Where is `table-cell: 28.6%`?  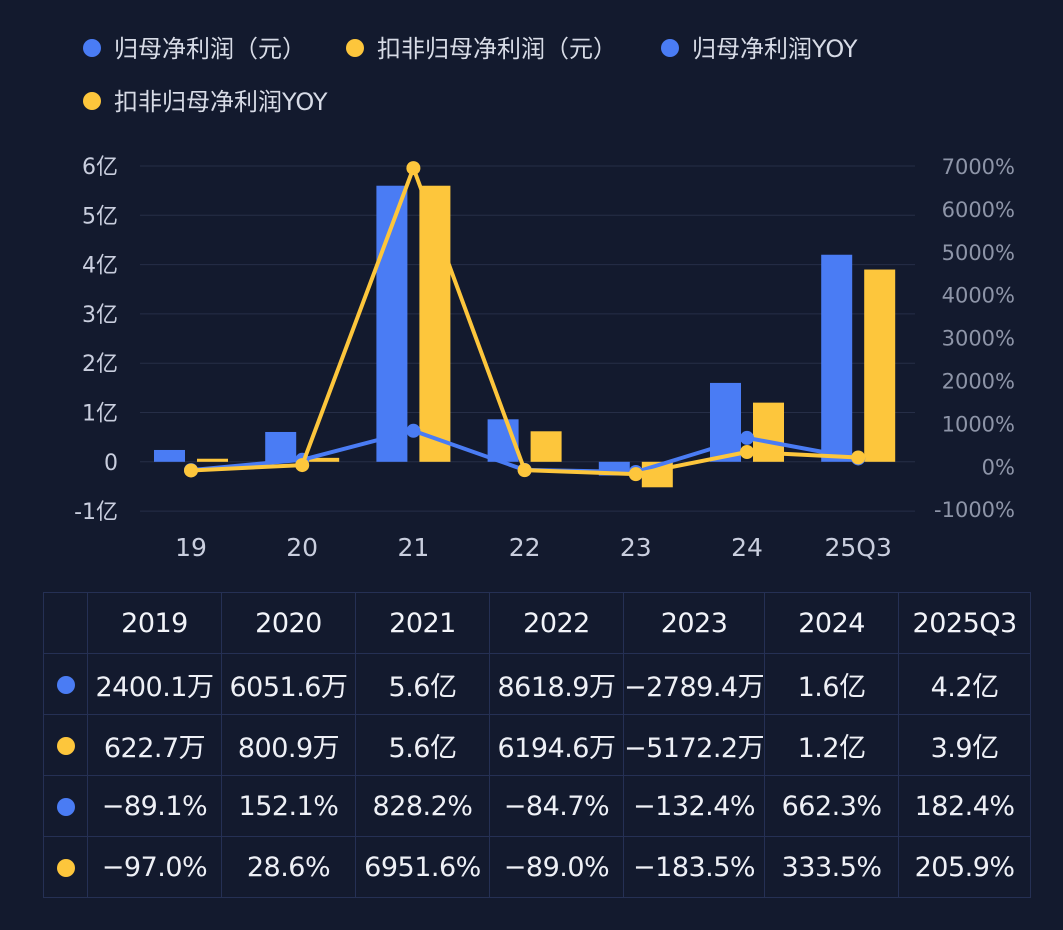 table-cell: 28.6% is located at coordinates (288, 867).